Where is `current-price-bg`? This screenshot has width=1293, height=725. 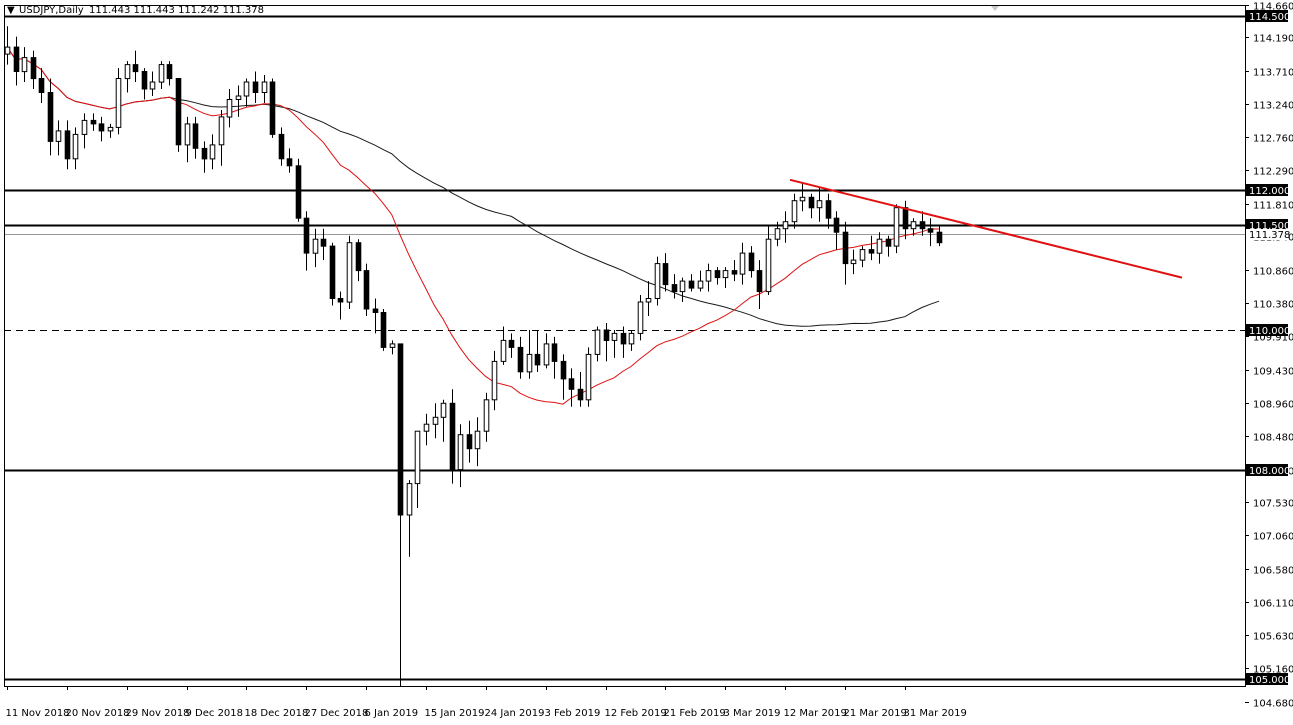 current-price-bg is located at coordinates (1267, 234).